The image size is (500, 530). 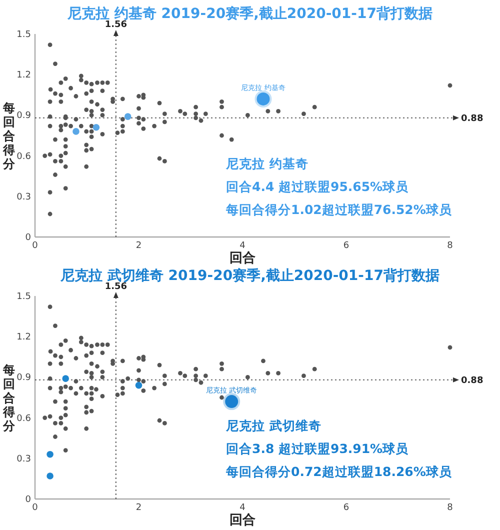 What do you see at coordinates (339, 209) in the screenshot?
I see `annotation: 每回合得分1.02超过联盟76.52%球员` at bounding box center [339, 209].